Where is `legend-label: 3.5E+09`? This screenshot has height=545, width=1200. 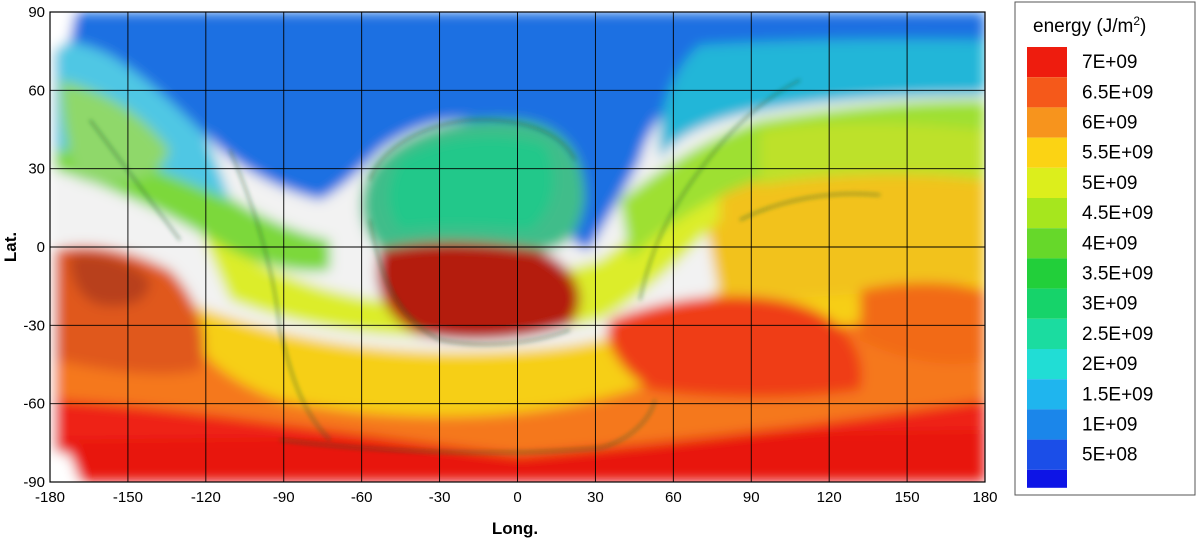
legend-label: 3.5E+09 is located at coordinates (1117, 274).